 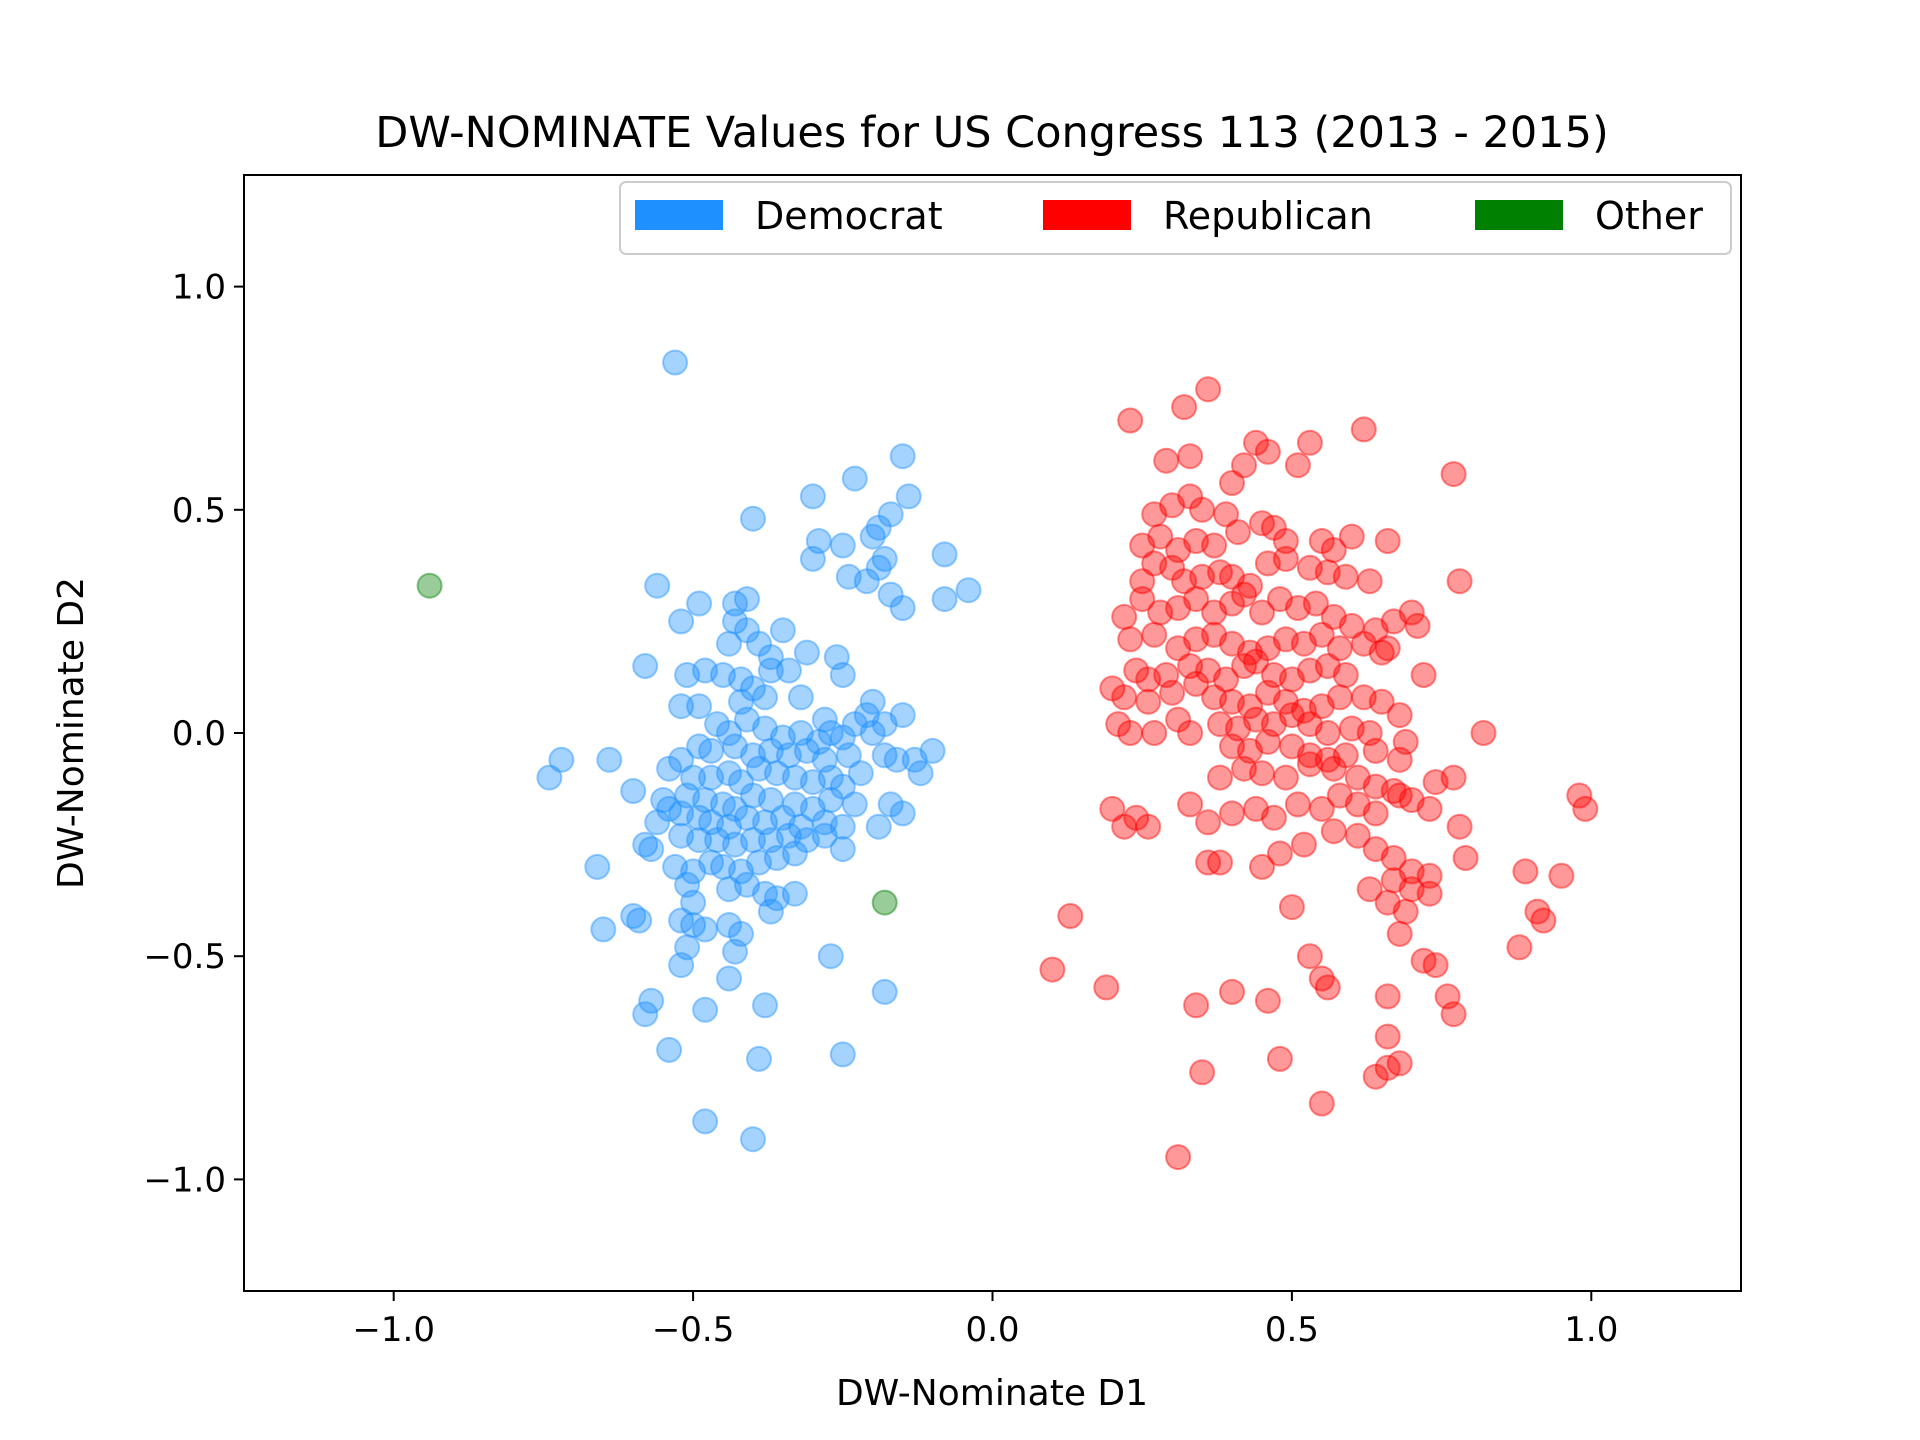 What do you see at coordinates (184, 1180) in the screenshot?
I see `y-tick-label: −1.0` at bounding box center [184, 1180].